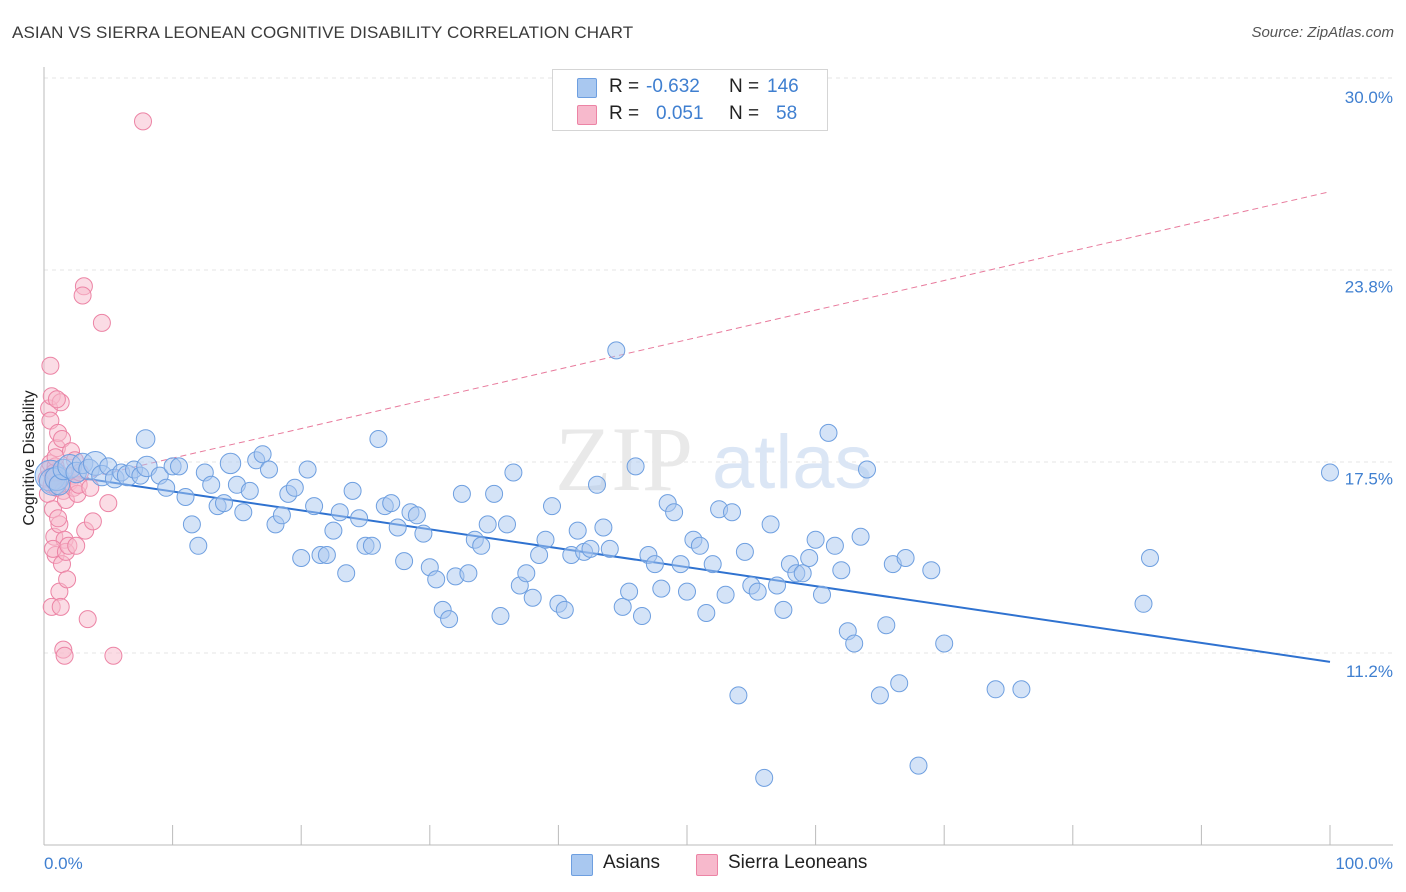 Image resolution: width=1406 pixels, height=892 pixels. I want to click on bottom-legend-swatch-asians, so click(582, 865).